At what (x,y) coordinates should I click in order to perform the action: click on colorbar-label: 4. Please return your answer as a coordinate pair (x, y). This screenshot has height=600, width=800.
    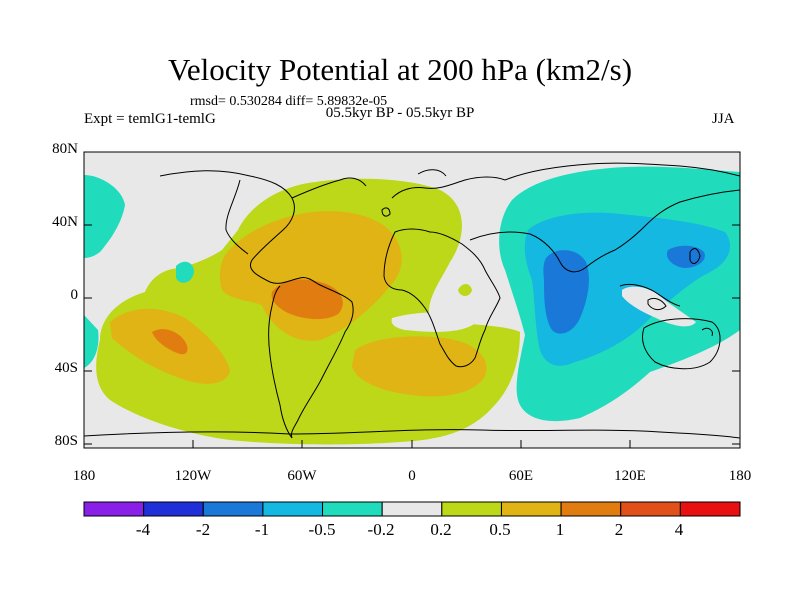
    Looking at the image, I should click on (679, 529).